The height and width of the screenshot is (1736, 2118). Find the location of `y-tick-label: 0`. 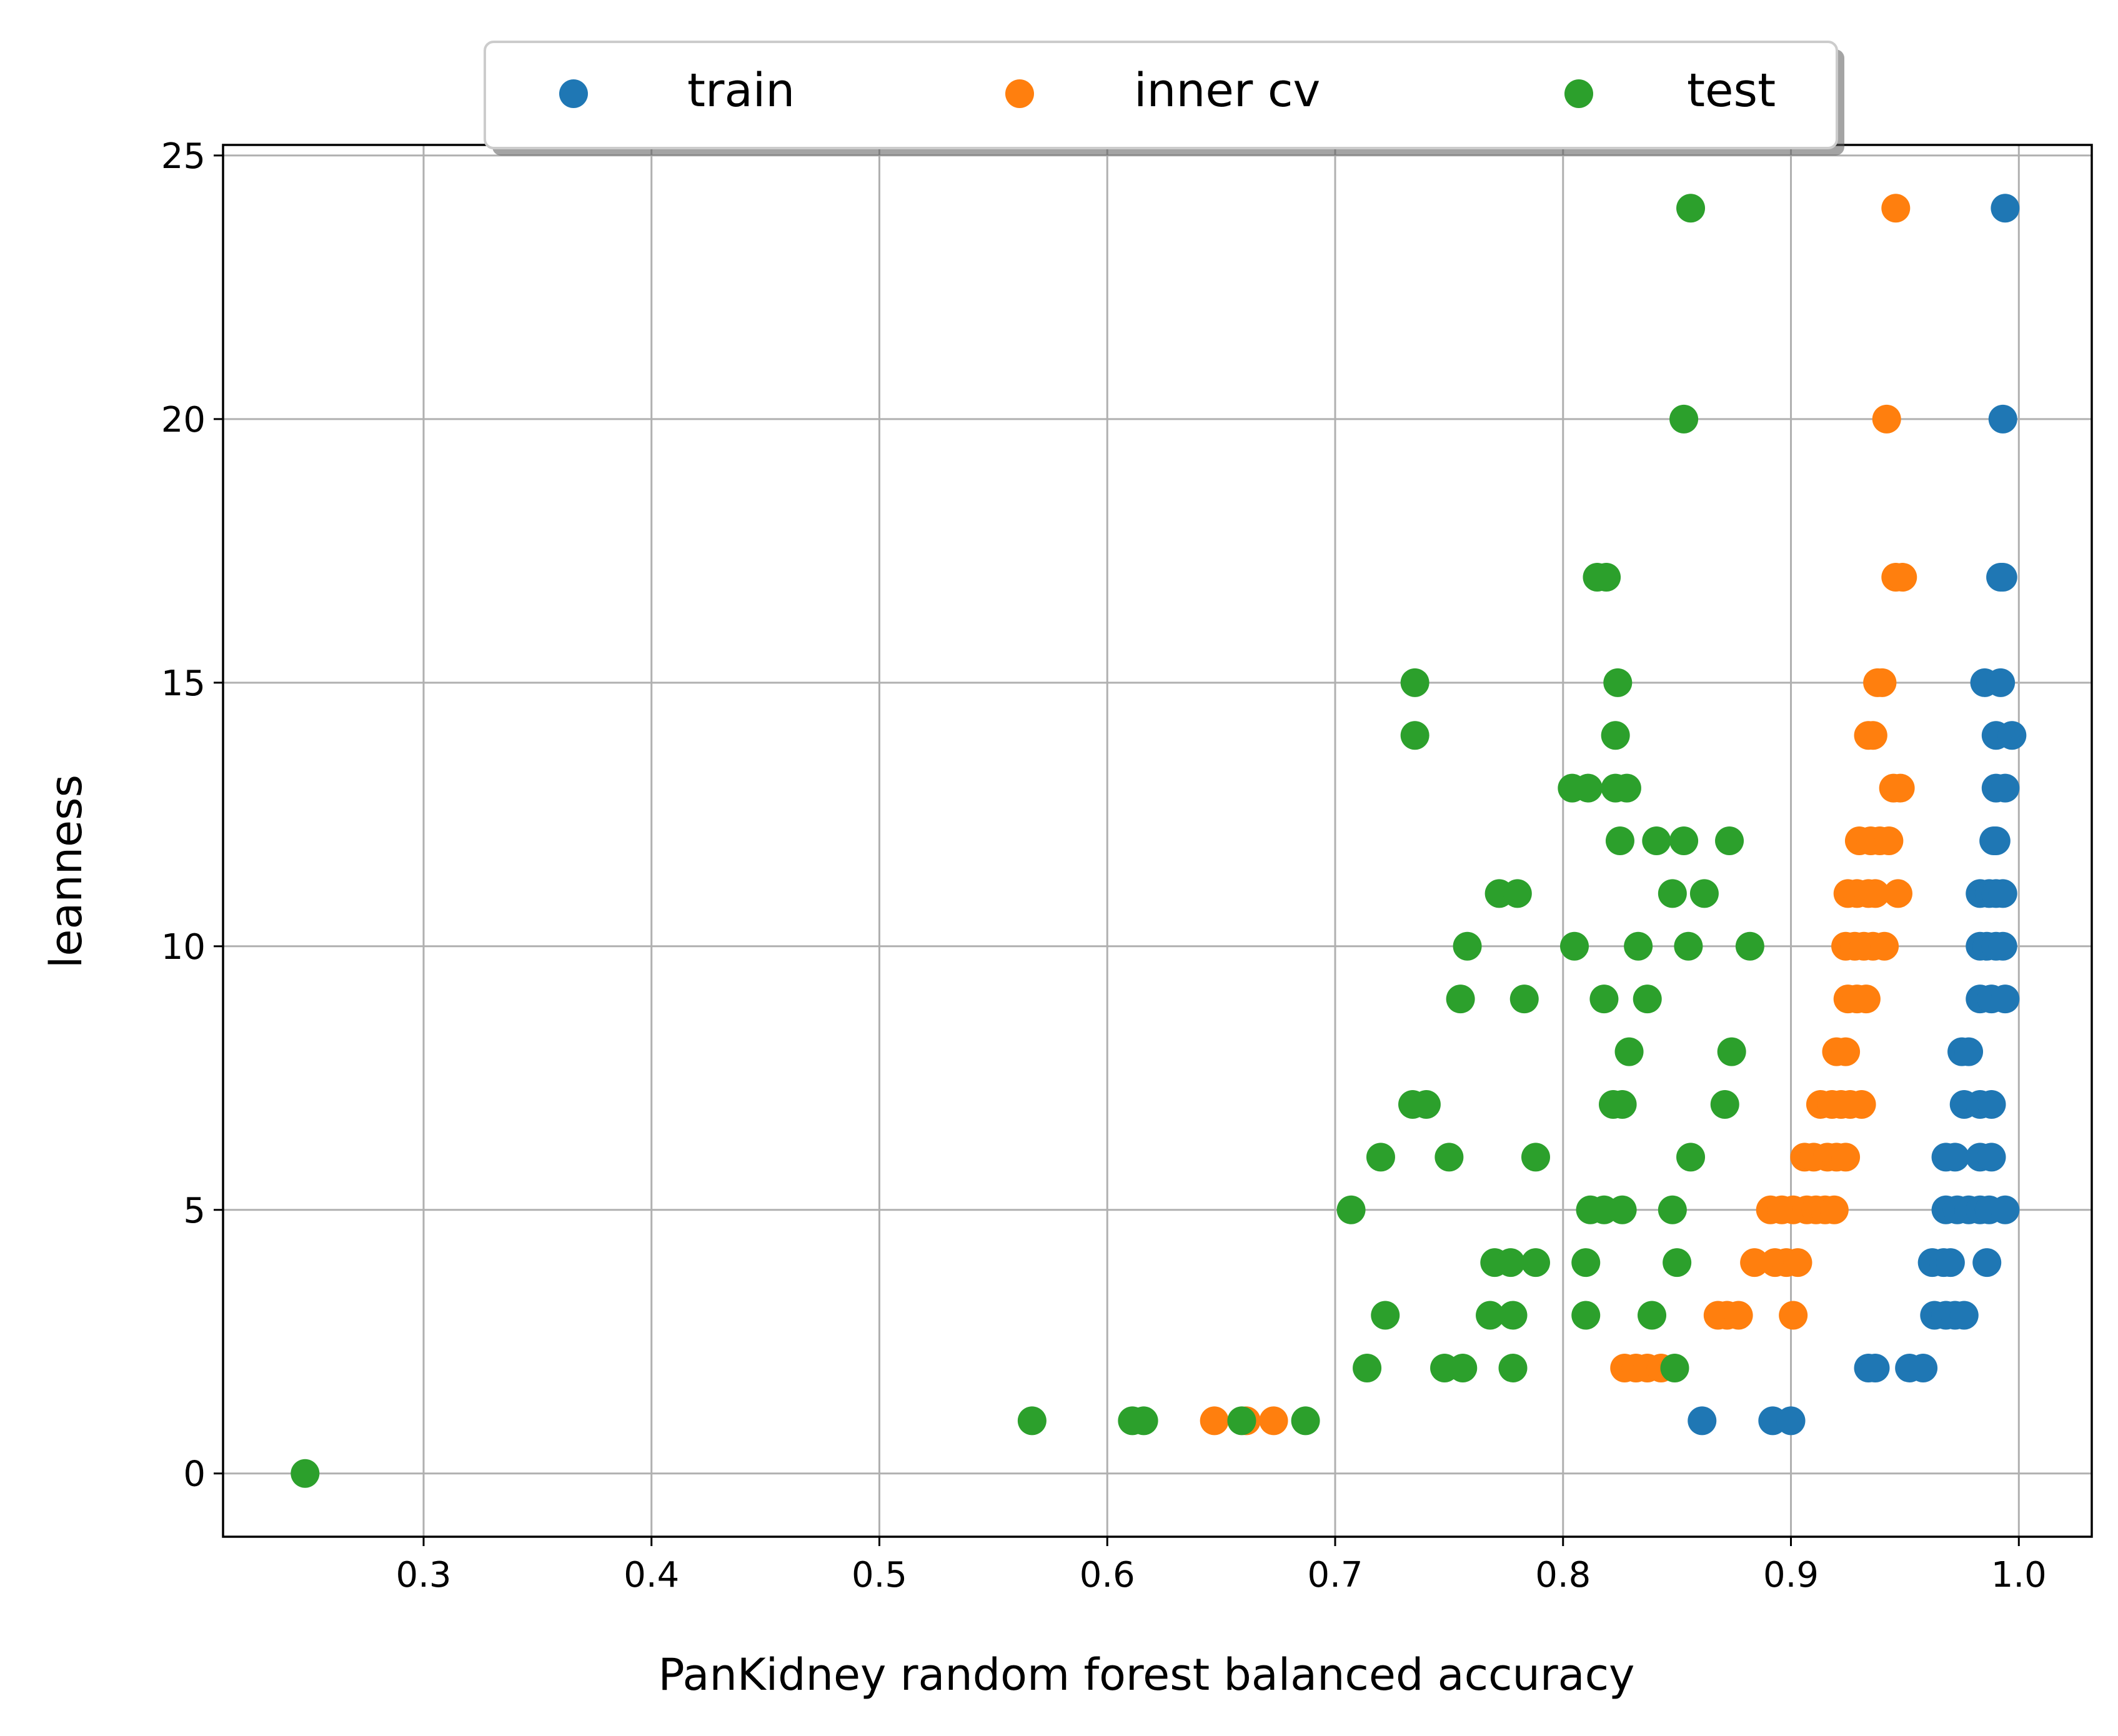

y-tick-label: 0 is located at coordinates (194, 1474).